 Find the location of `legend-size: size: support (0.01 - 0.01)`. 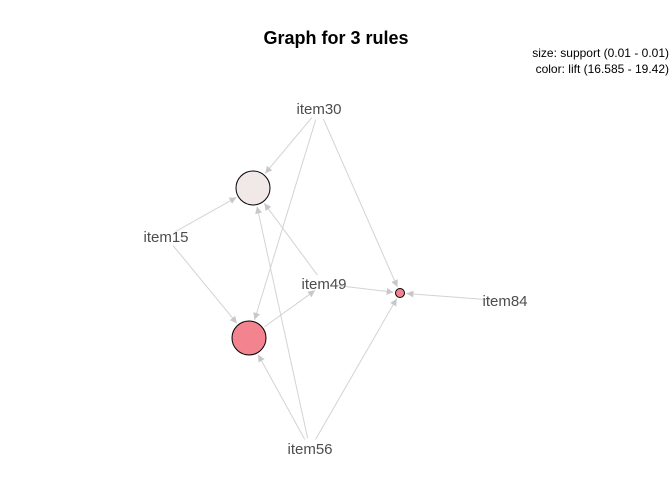

legend-size: size: support (0.01 - 0.01) is located at coordinates (600, 53).